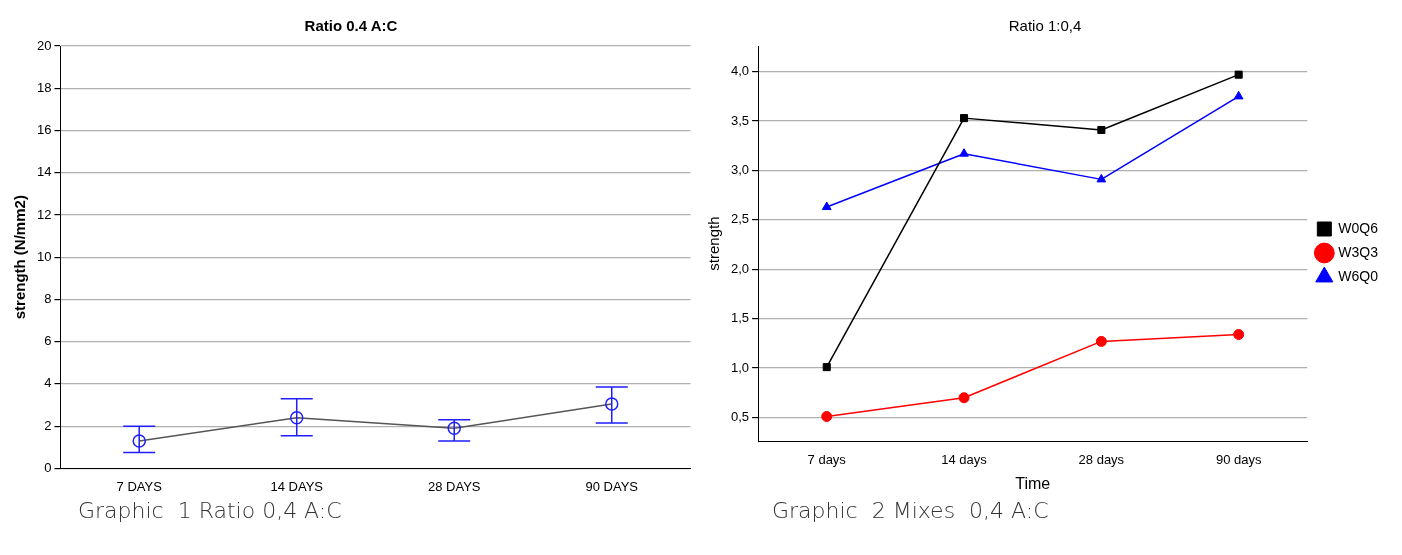  What do you see at coordinates (910, 510) in the screenshot?
I see `text: Graphic 2 Mixes 0,4 A:C` at bounding box center [910, 510].